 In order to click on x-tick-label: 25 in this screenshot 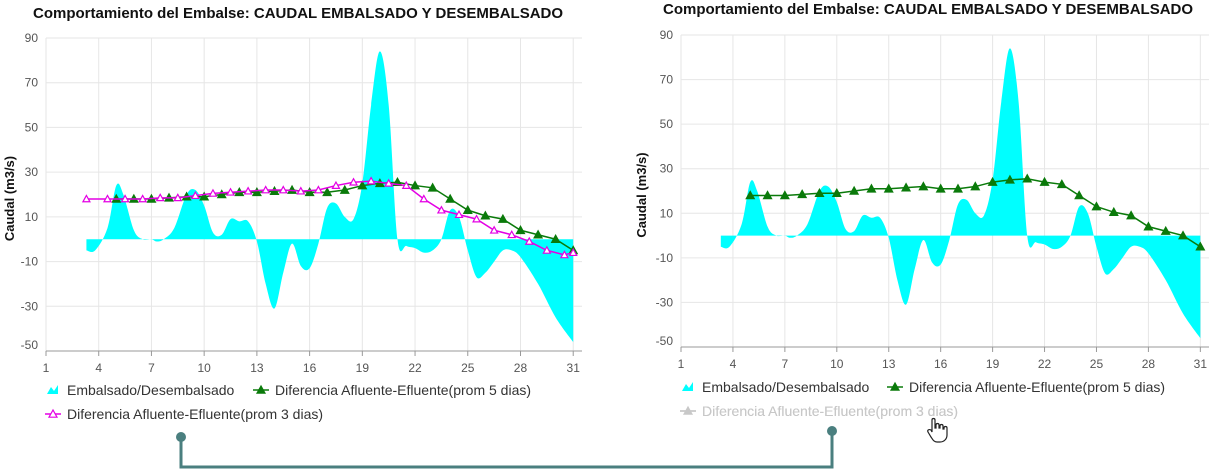, I will do `click(1097, 364)`.